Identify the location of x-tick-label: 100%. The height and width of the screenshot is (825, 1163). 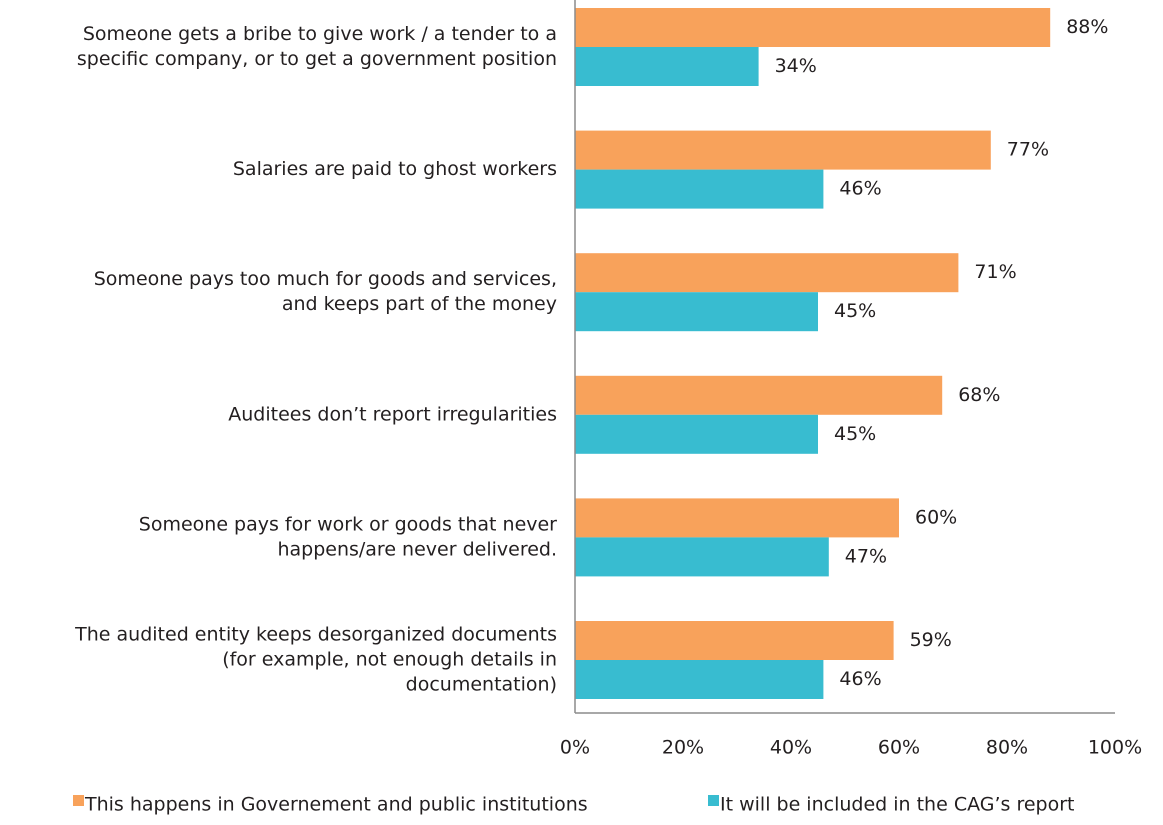
(1115, 748).